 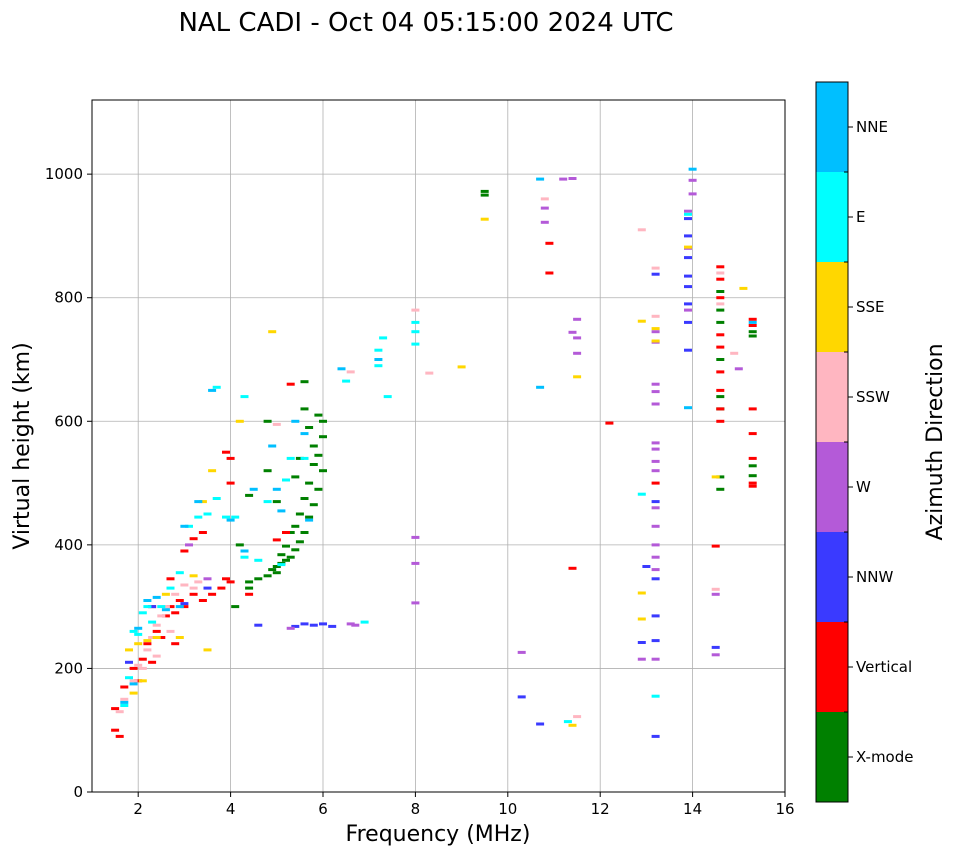 I want to click on y-tick-label: 1000, so click(x=64, y=174).